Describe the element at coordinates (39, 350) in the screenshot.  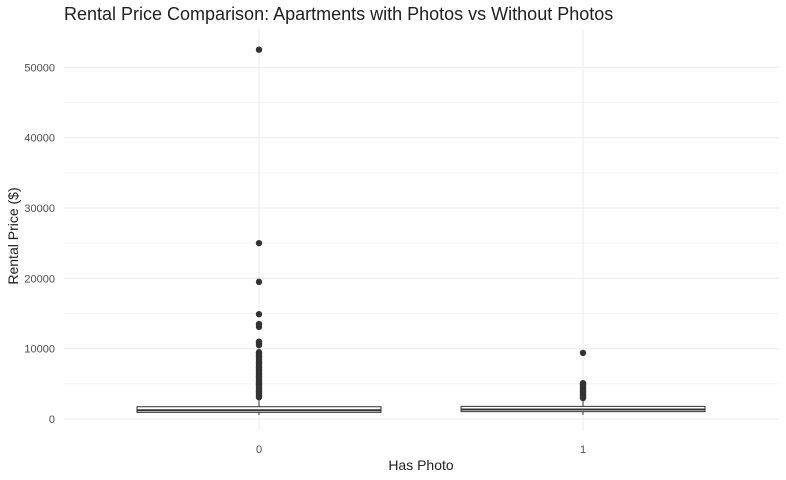
I see `y-tick-label: 10000` at that location.